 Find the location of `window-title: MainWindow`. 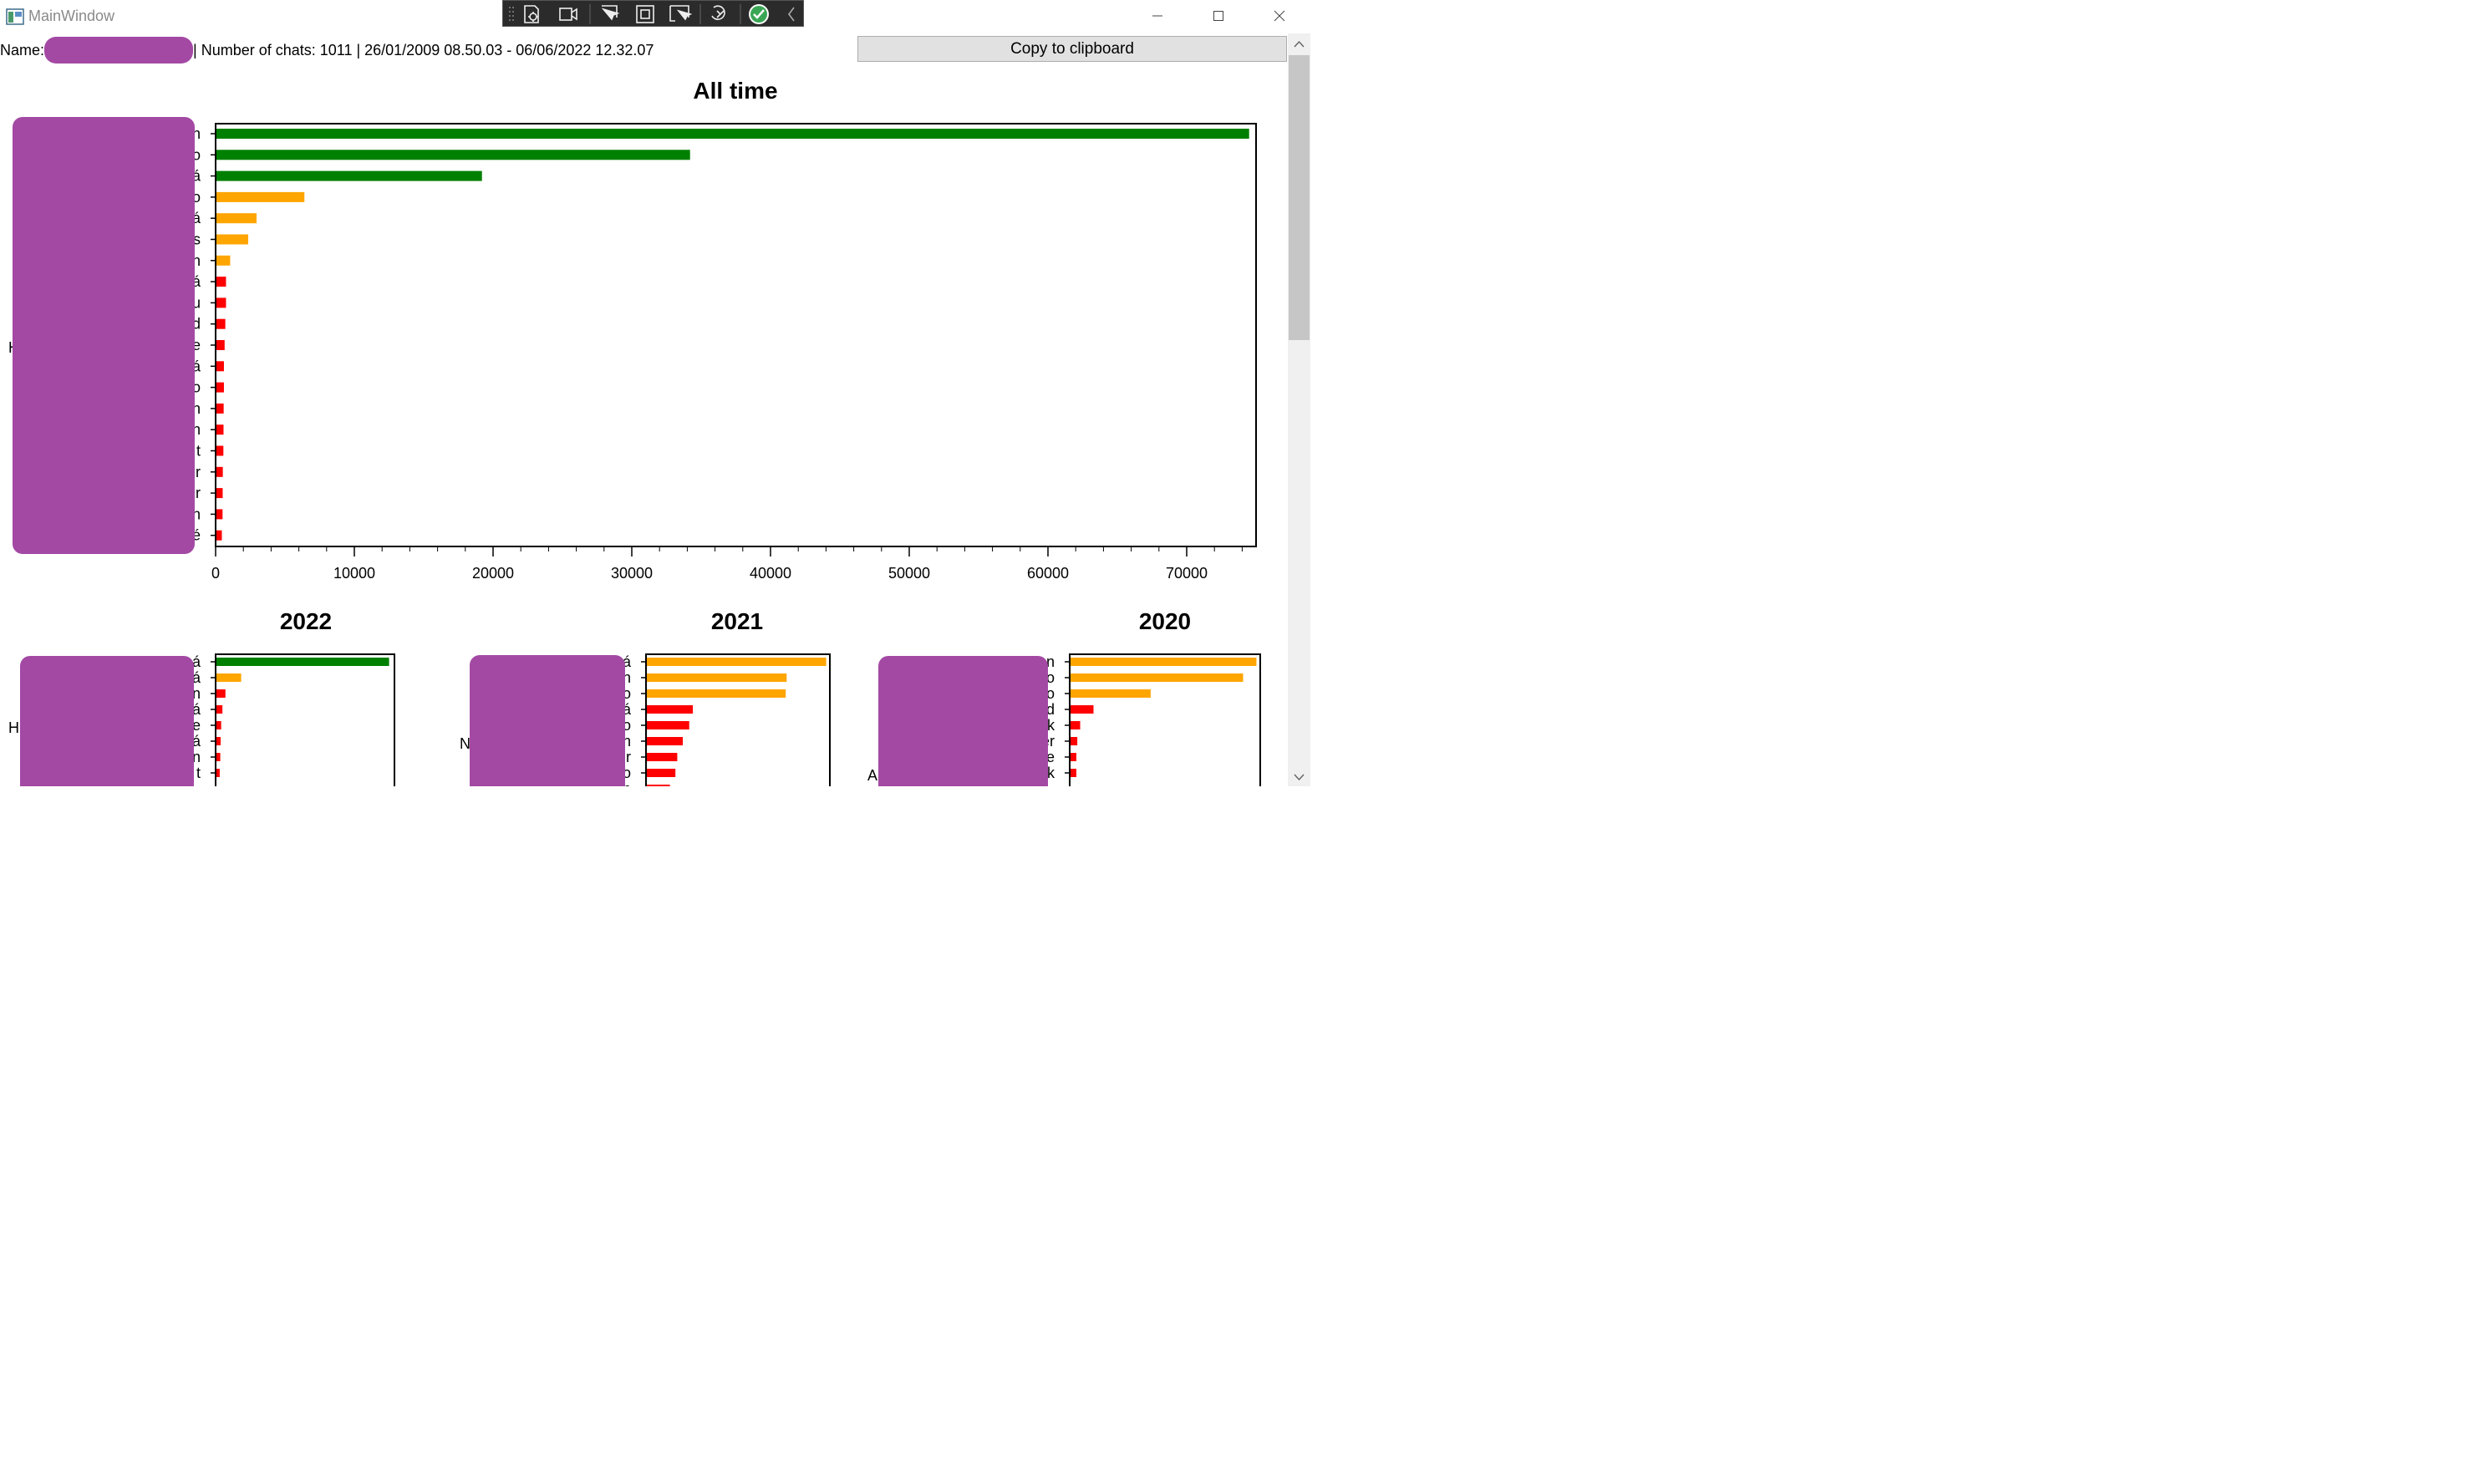

window-title: MainWindow is located at coordinates (71, 16).